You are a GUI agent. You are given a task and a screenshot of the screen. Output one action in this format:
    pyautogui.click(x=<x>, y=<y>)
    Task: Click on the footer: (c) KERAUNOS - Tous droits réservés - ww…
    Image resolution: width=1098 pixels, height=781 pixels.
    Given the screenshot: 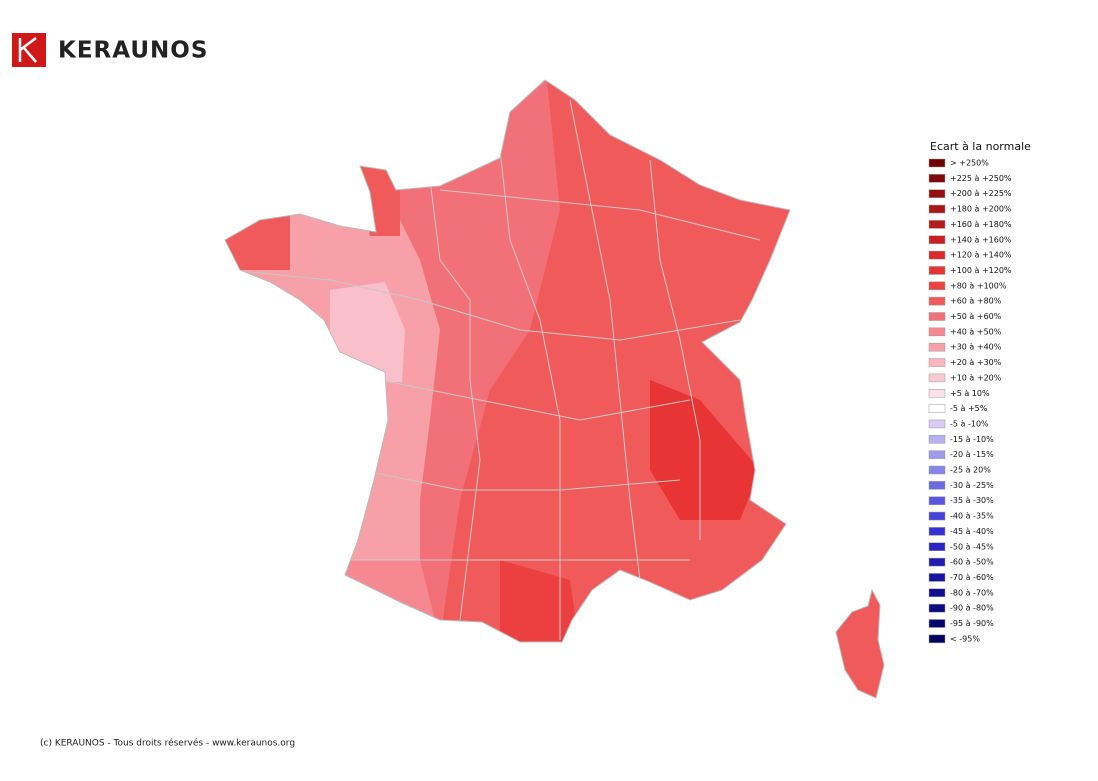 What is the action you would take?
    pyautogui.click(x=167, y=743)
    